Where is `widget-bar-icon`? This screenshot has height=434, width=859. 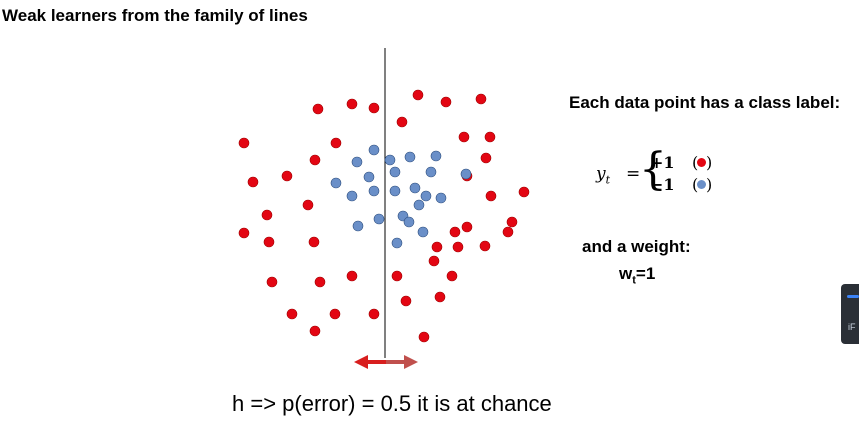 widget-bar-icon is located at coordinates (853, 296).